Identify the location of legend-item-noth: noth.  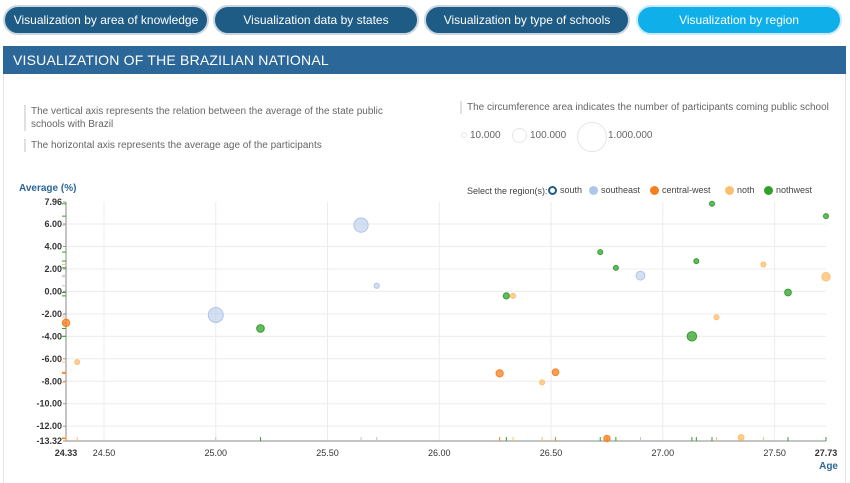
(740, 190).